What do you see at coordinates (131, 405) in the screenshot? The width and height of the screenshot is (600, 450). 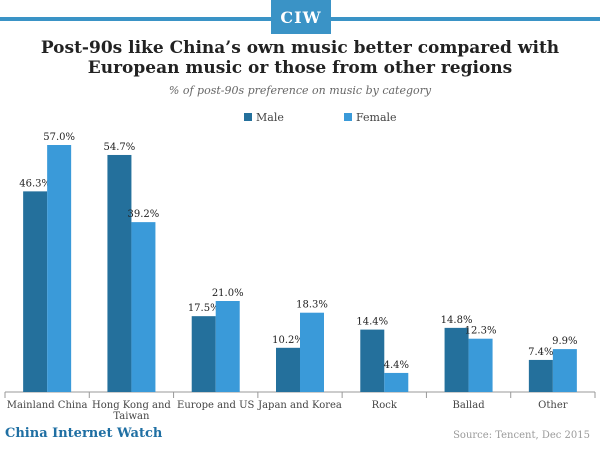 I see `category-label: Hong Kong and` at bounding box center [131, 405].